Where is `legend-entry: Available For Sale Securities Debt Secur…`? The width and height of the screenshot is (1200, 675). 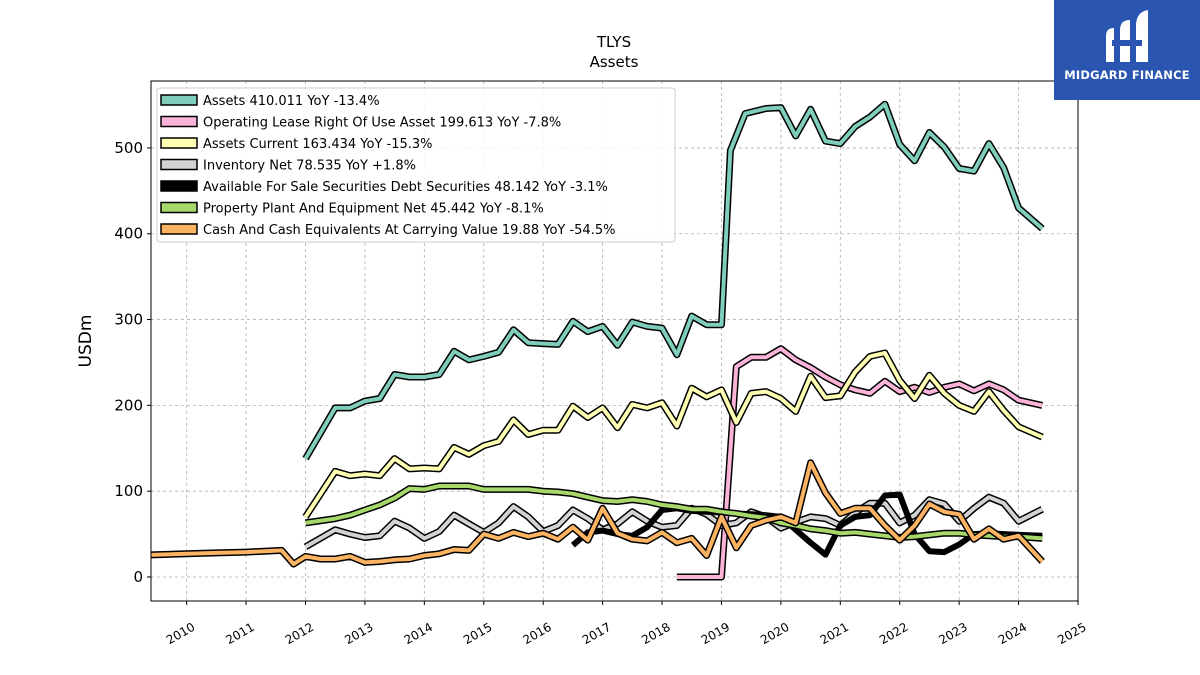 legend-entry: Available For Sale Securities Debt Secur… is located at coordinates (405, 187).